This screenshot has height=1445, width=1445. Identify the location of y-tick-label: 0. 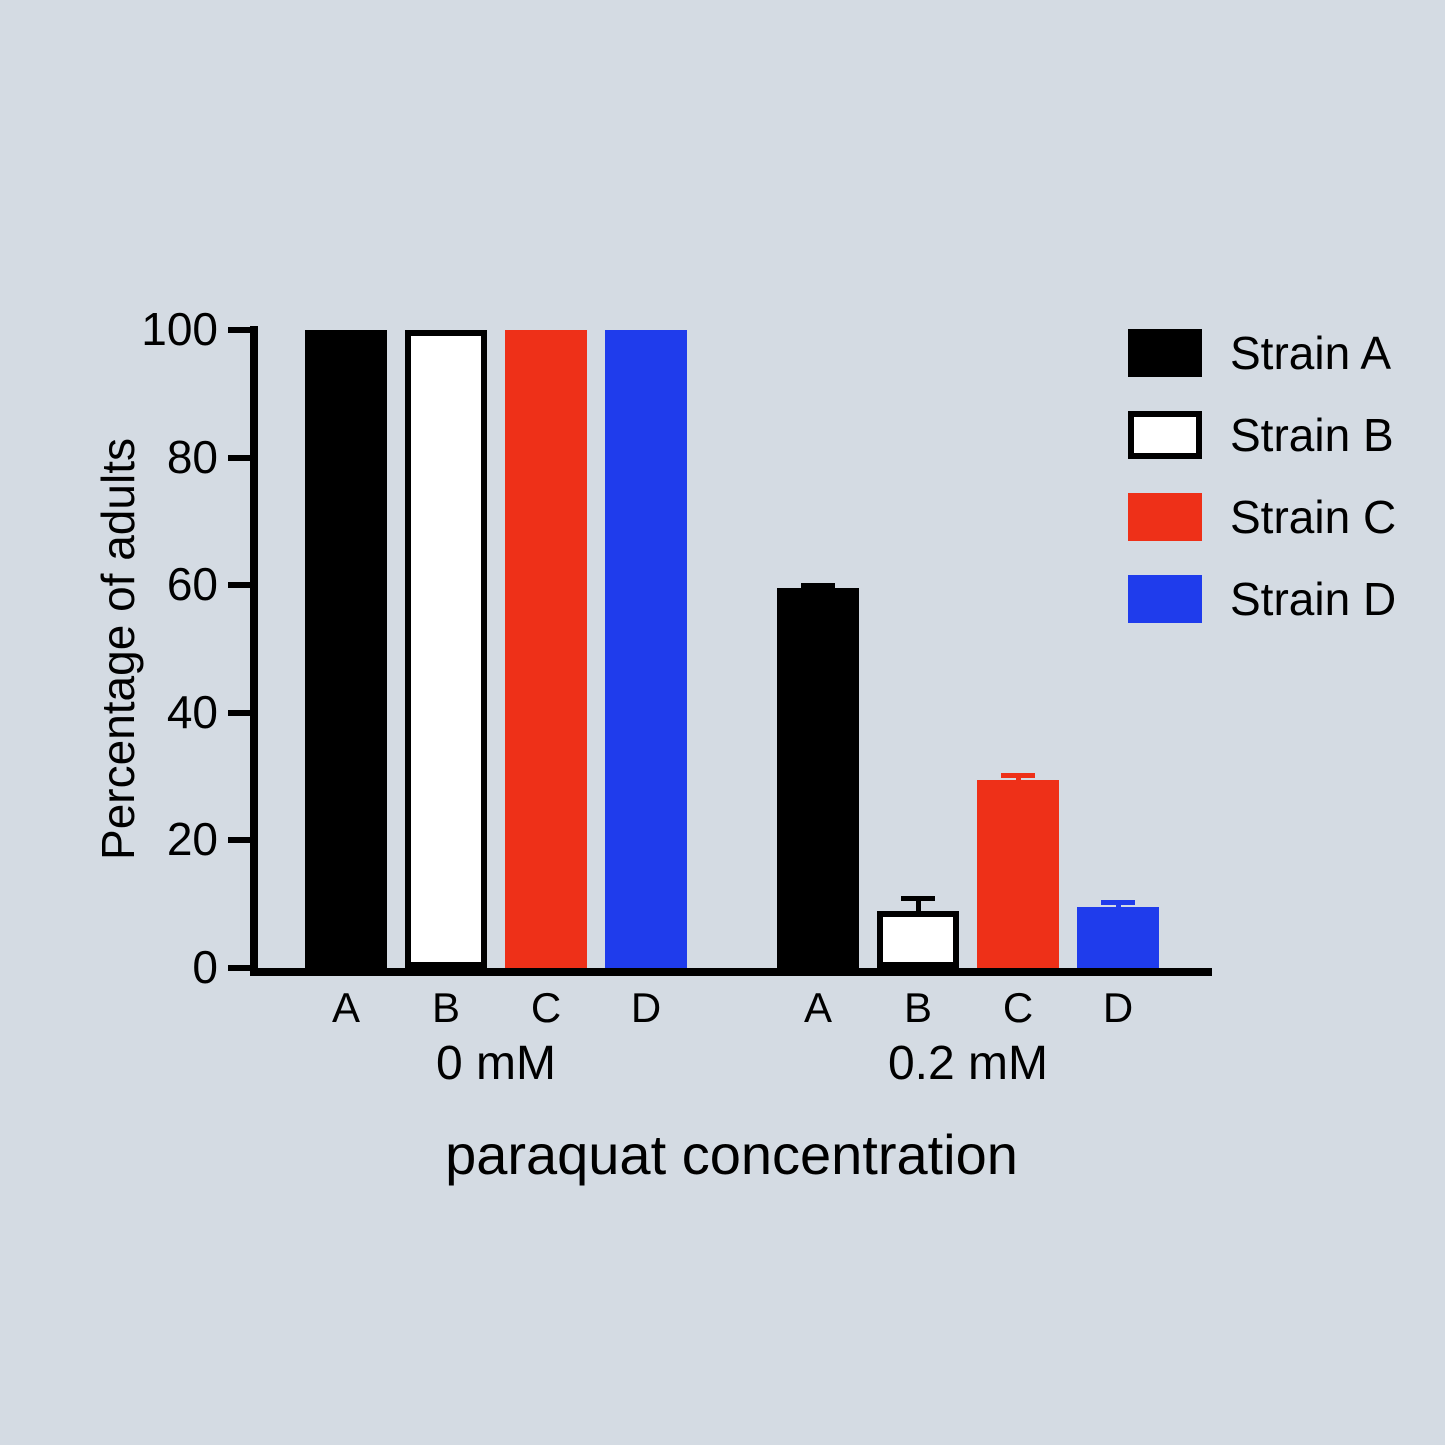
(205, 967).